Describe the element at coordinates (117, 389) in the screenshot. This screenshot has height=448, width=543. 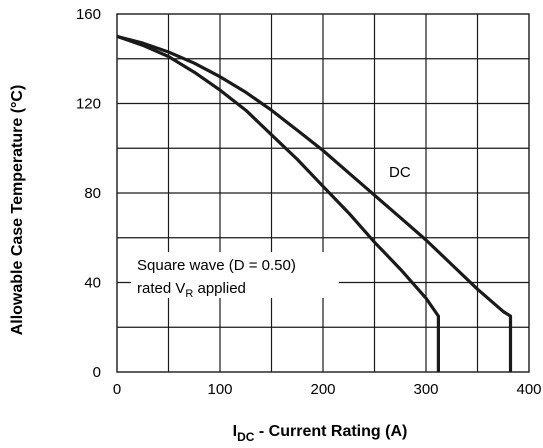
I see `x-tick-label: 0` at that location.